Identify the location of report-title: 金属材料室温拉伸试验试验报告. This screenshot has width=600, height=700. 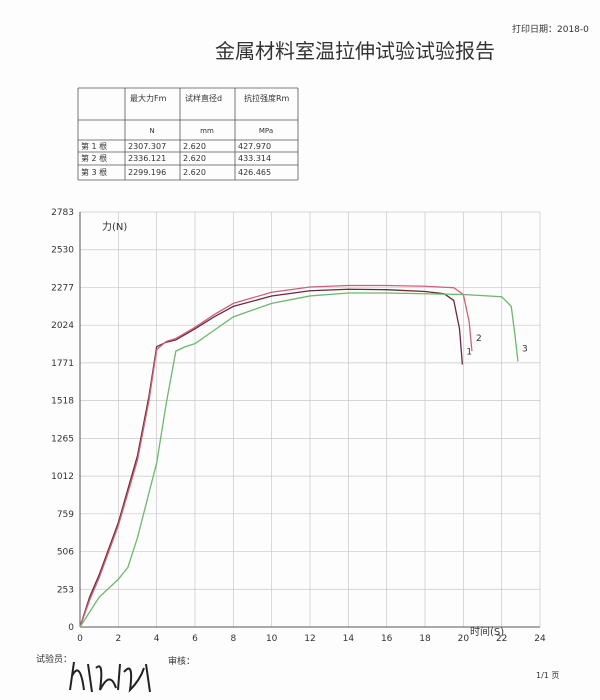
(355, 51).